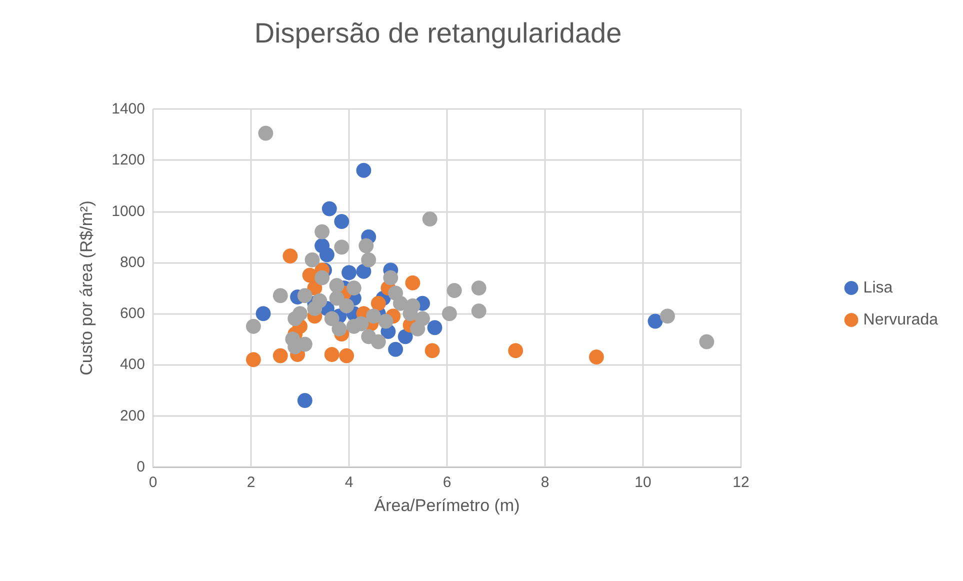  I want to click on x-tick-label: 0, so click(153, 482).